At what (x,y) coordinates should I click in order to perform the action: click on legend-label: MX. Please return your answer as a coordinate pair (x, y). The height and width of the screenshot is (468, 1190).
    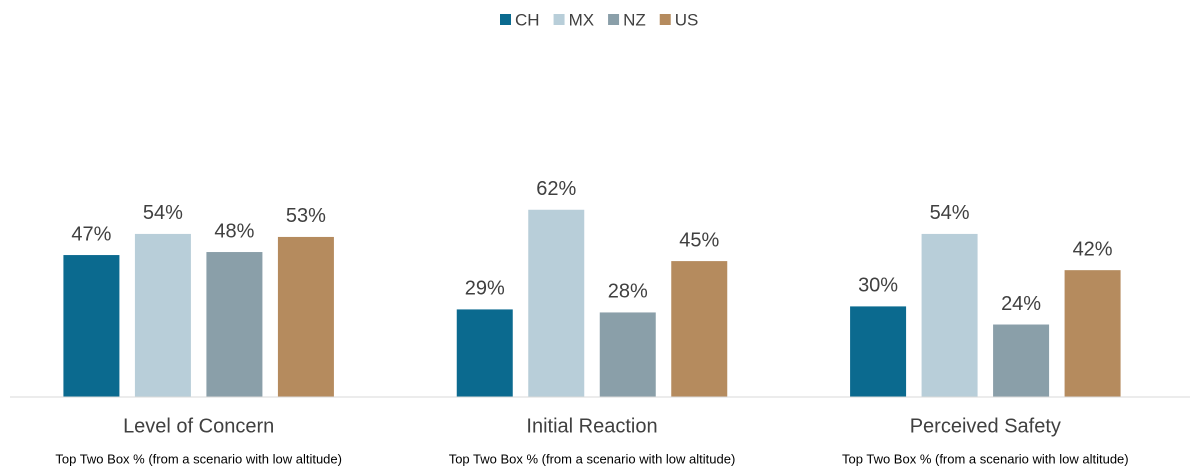
    Looking at the image, I should click on (582, 19).